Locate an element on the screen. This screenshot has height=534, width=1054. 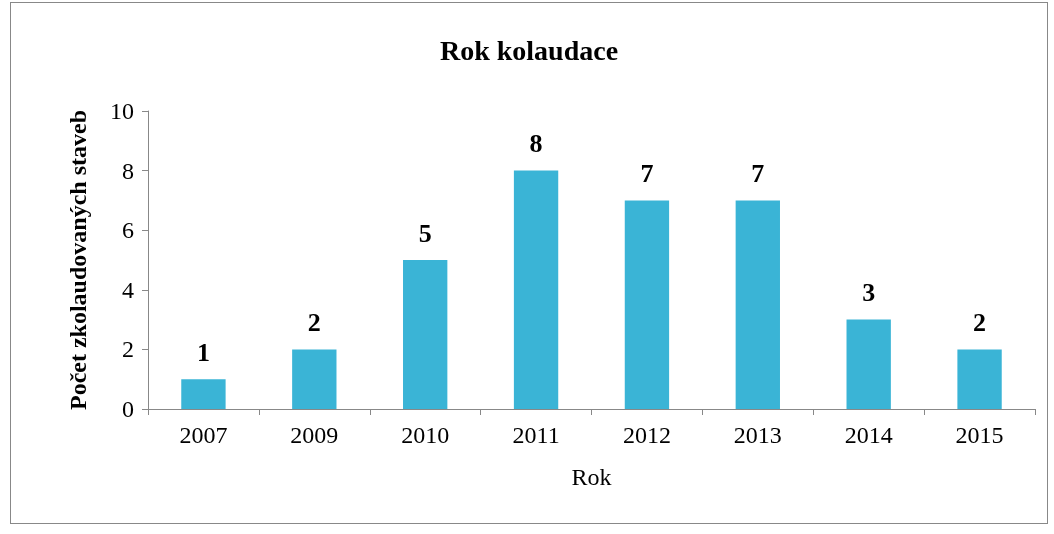
y-tick-label: 0 is located at coordinates (128, 409).